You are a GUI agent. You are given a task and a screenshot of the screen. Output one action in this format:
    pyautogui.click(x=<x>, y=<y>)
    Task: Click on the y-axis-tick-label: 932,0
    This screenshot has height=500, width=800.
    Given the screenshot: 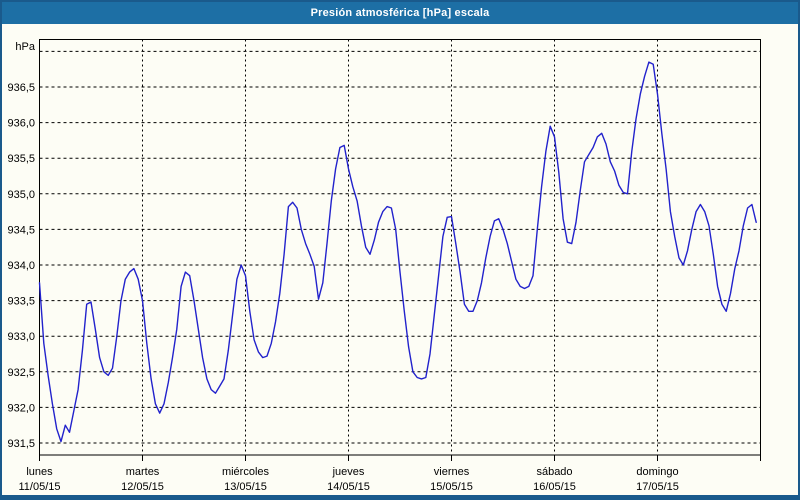 What is the action you would take?
    pyautogui.click(x=21, y=408)
    